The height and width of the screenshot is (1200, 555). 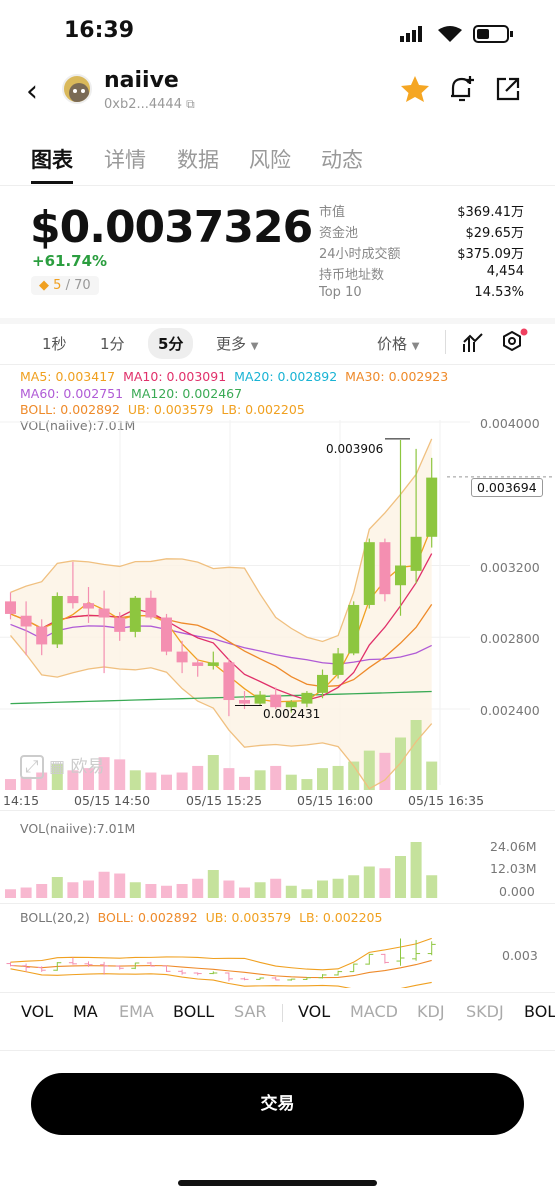 What do you see at coordinates (277, 1183) in the screenshot?
I see `home-indicator` at bounding box center [277, 1183].